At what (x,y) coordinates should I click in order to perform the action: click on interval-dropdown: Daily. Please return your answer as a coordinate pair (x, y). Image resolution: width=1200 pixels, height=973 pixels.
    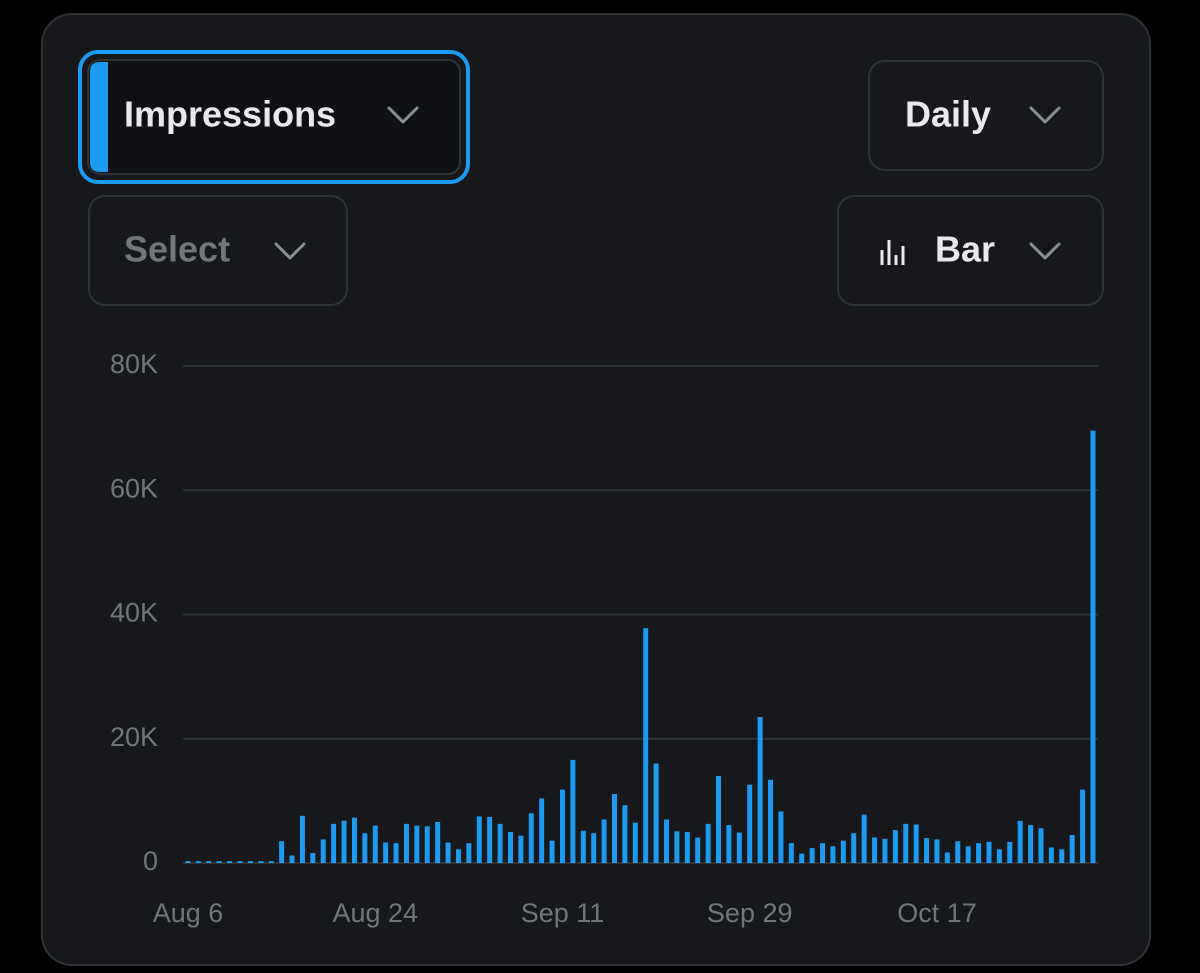
    Looking at the image, I should click on (986, 115).